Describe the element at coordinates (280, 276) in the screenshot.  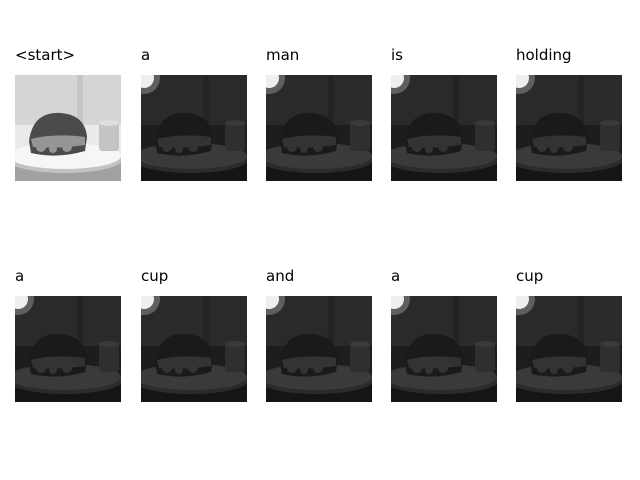
I see `caption-word: and` at that location.